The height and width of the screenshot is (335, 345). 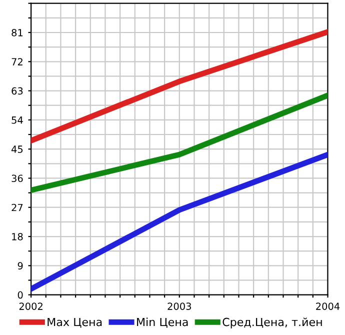 I want to click on y-tick-label: 81, so click(x=17, y=32).